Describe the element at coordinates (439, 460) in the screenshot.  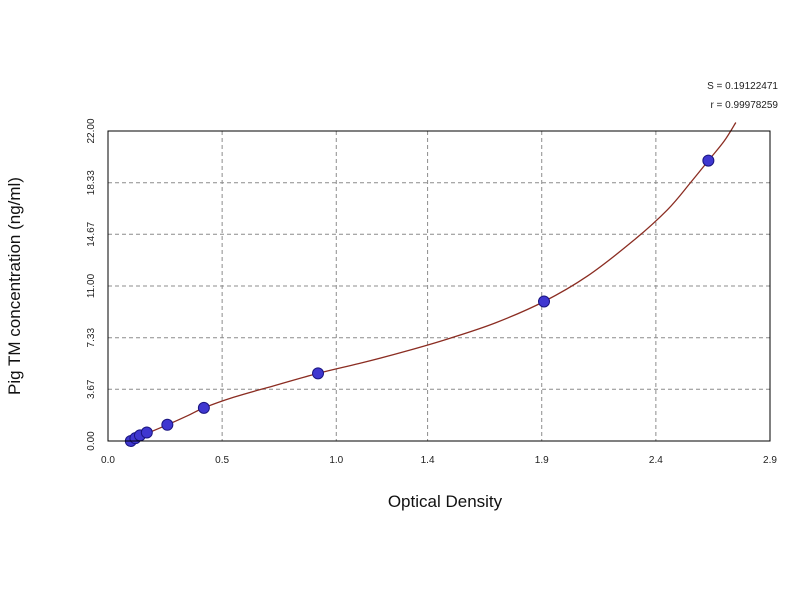
I see `x-tick-labels: 0.0 0.5 1.0 1.4 1.9 2.4 2.9` at that location.